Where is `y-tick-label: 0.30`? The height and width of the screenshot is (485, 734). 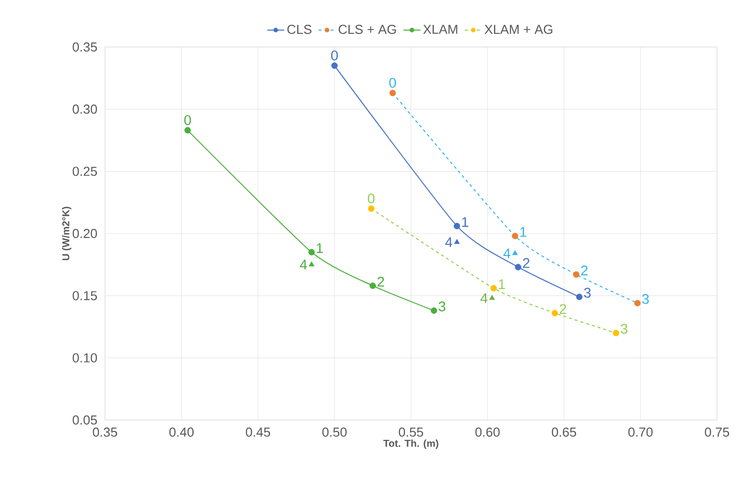
y-tick-label: 0.30 is located at coordinates (84, 109).